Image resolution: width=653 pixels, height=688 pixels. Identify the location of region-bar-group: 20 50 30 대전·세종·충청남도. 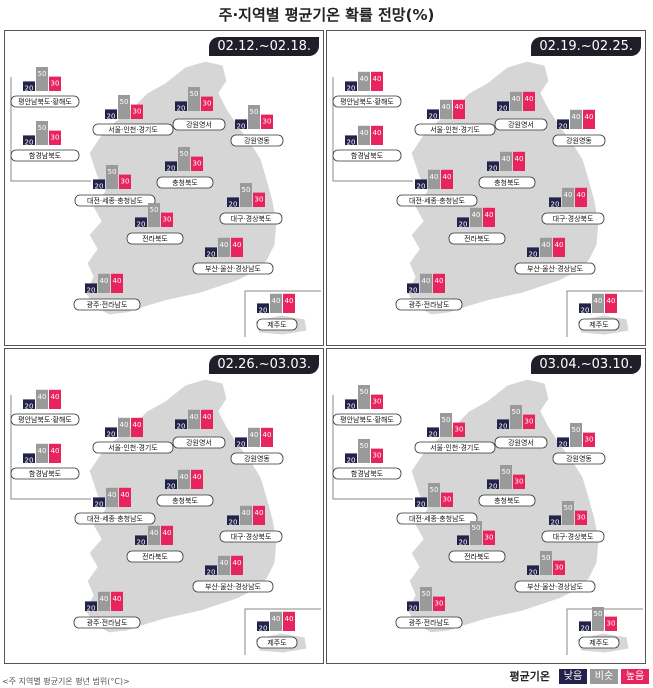
(115, 186).